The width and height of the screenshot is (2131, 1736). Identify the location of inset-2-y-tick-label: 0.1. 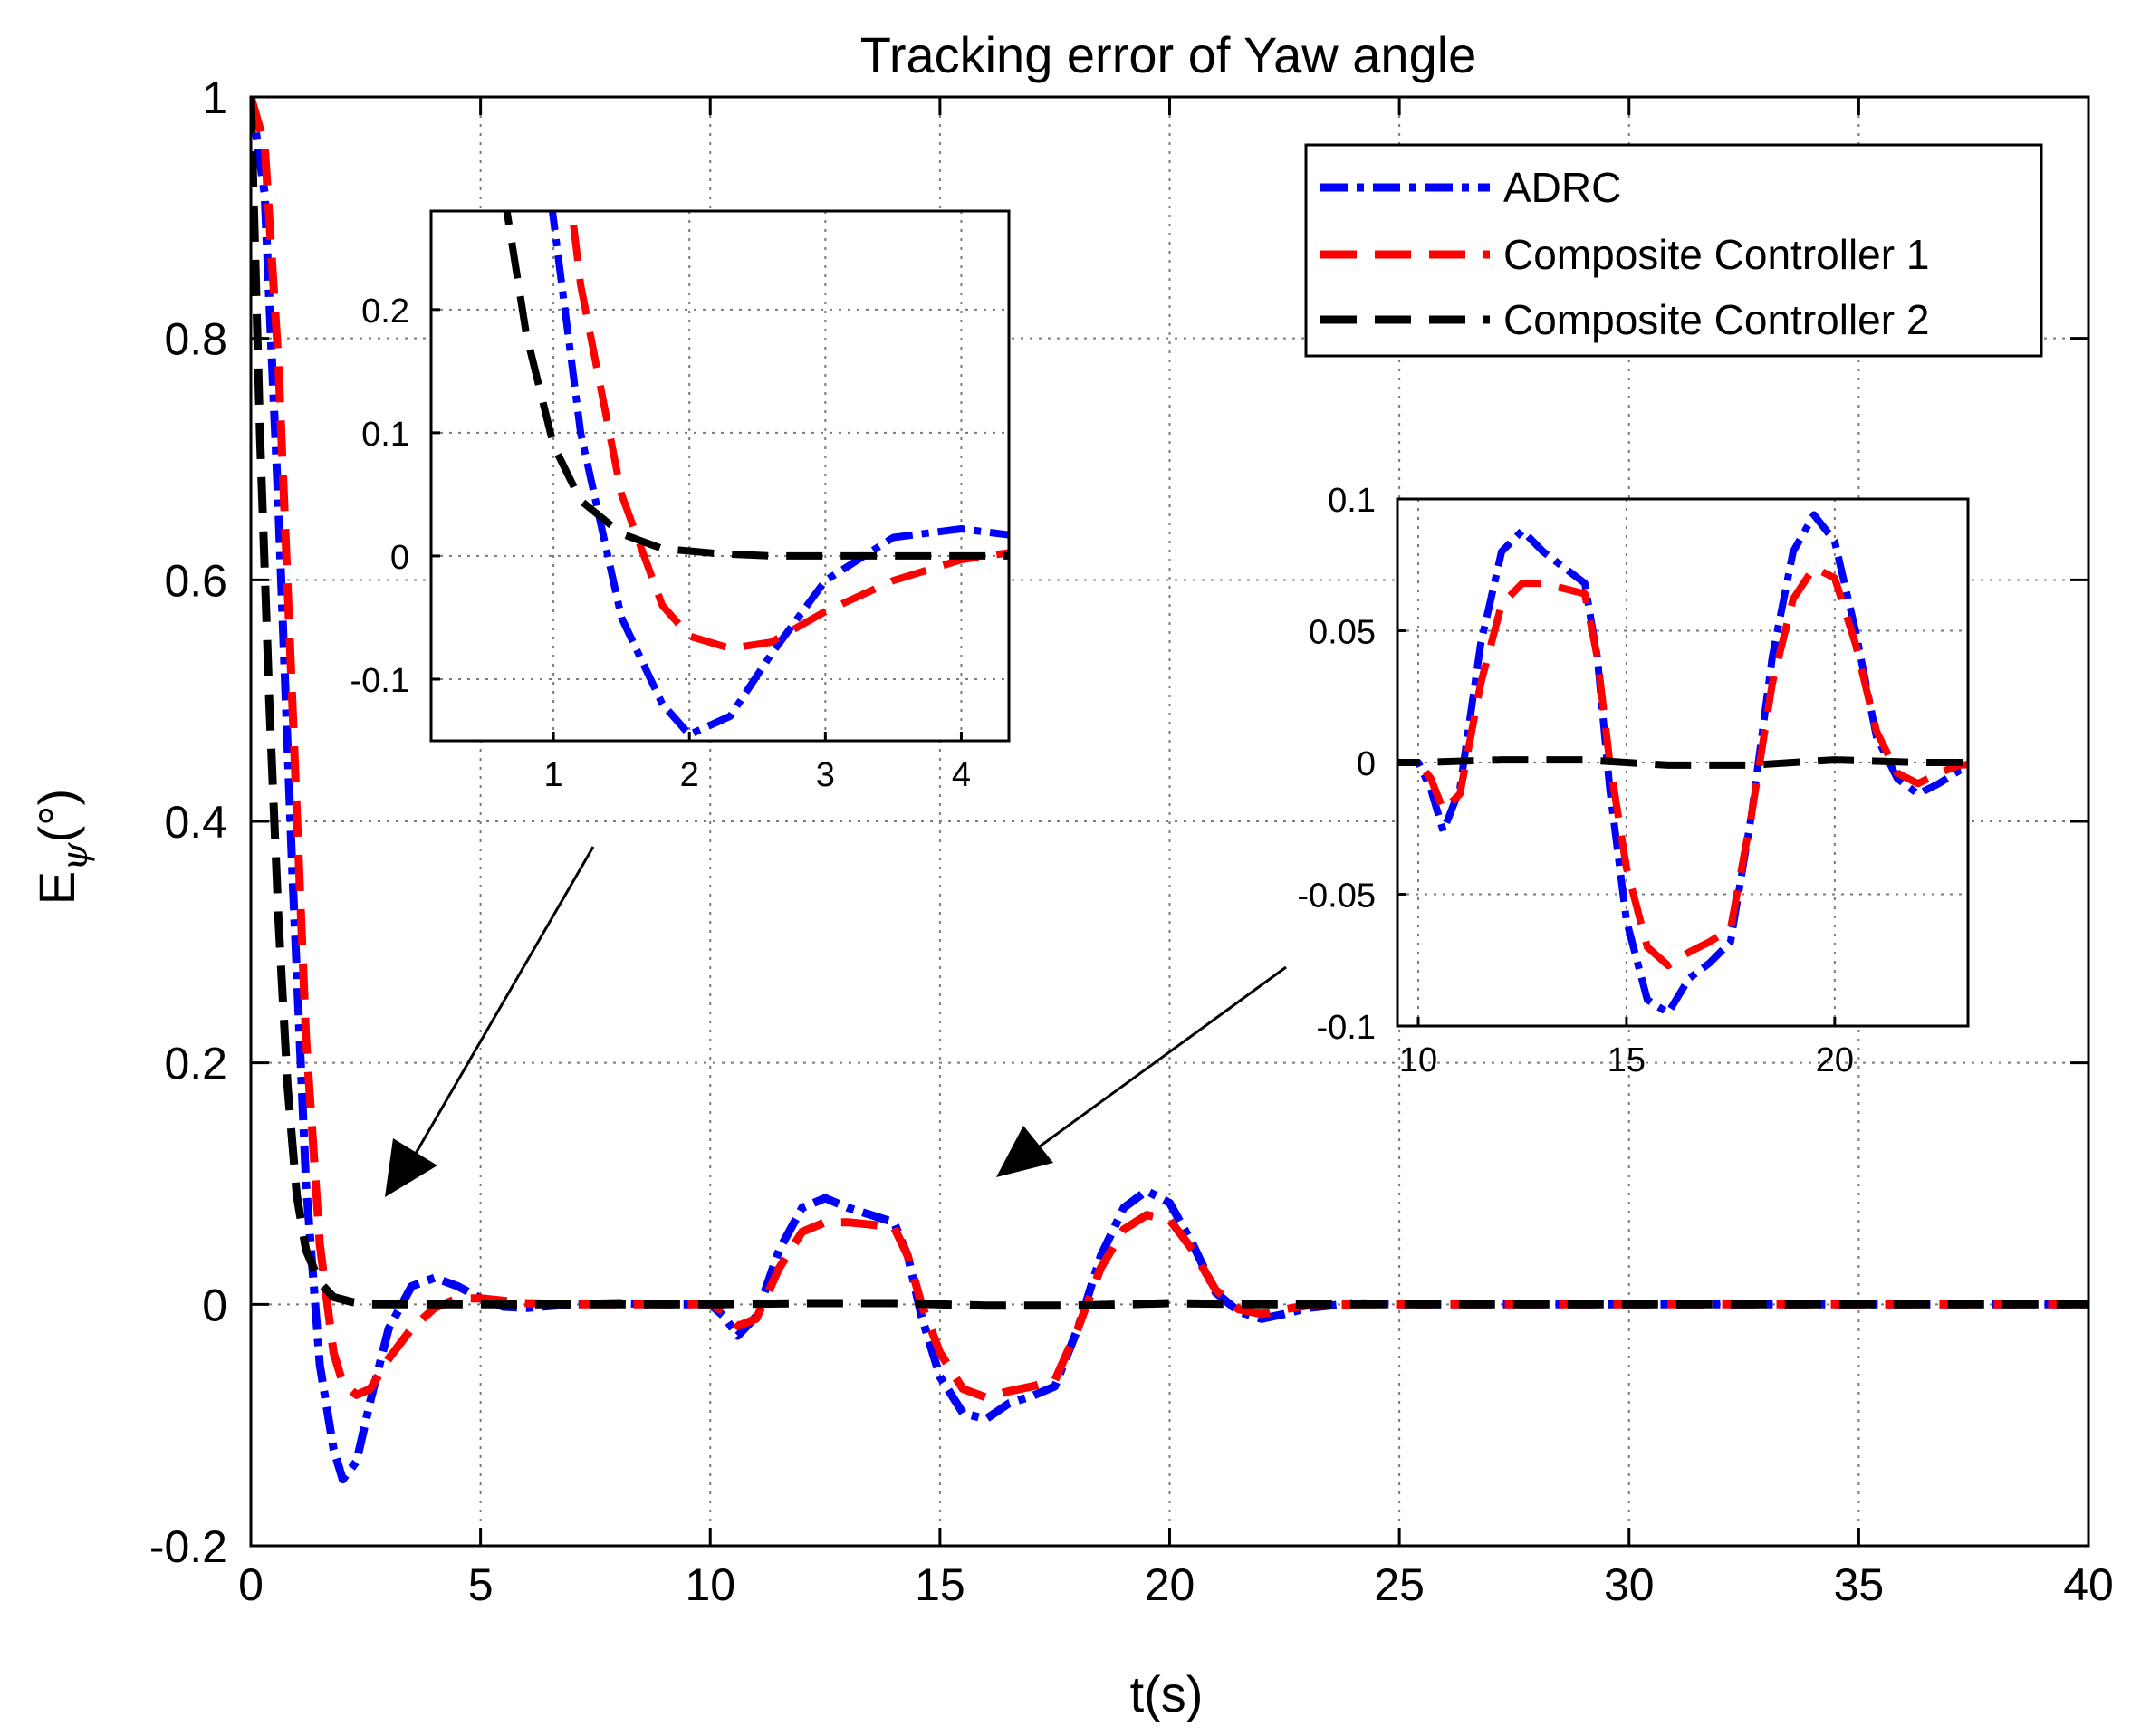
(1352, 501).